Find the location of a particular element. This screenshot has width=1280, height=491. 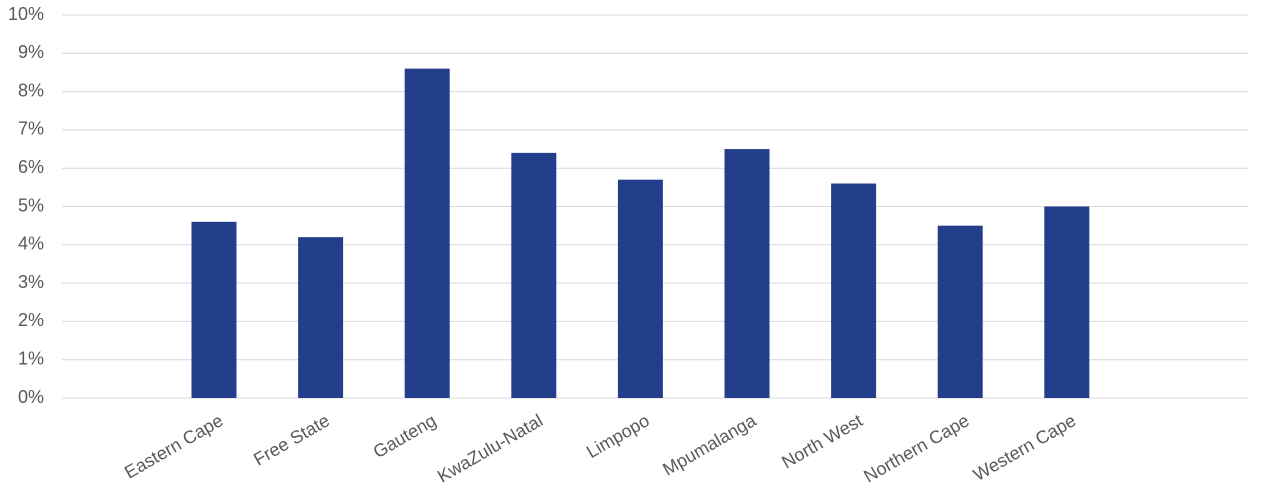

y-tick-label: 2% is located at coordinates (31, 320).